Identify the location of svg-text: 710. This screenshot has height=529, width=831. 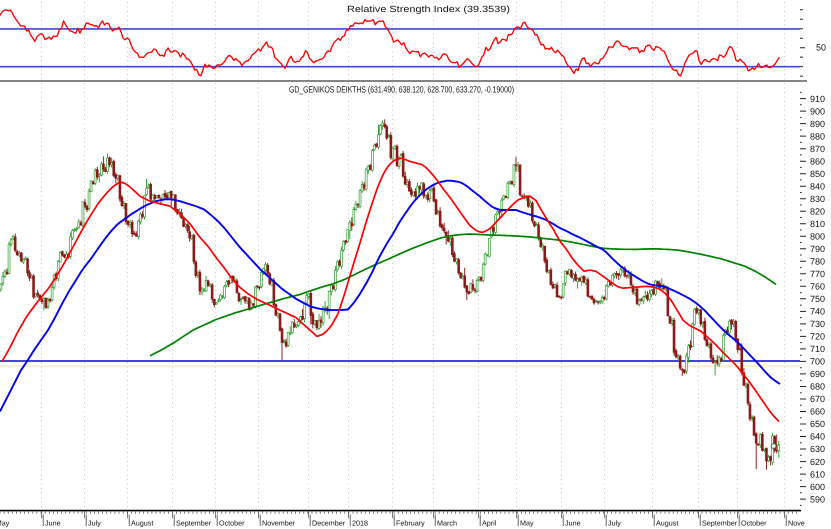
(817, 349).